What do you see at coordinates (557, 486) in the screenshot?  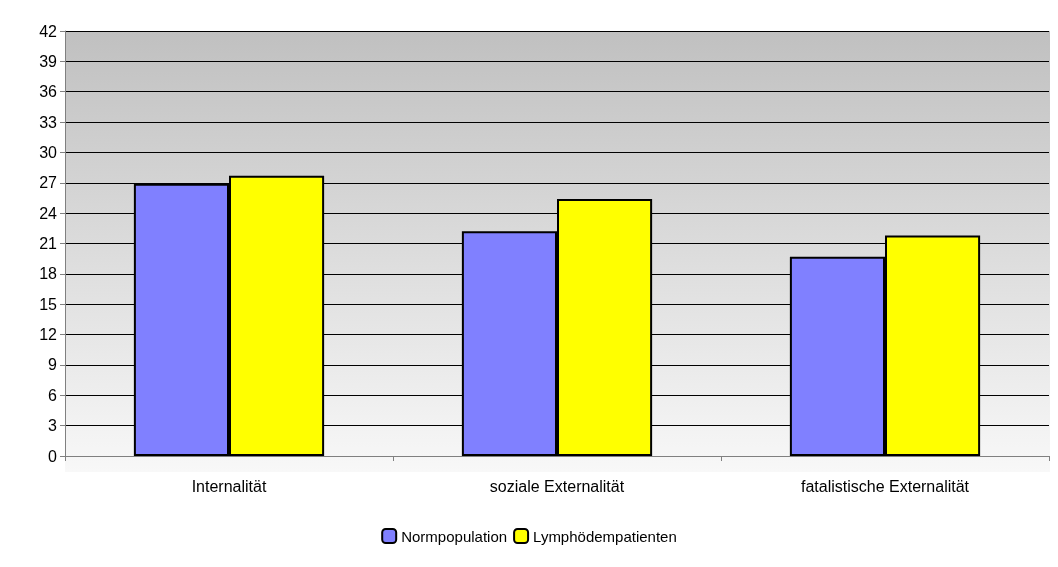 I see `x-tick-label: soziale Externalität` at bounding box center [557, 486].